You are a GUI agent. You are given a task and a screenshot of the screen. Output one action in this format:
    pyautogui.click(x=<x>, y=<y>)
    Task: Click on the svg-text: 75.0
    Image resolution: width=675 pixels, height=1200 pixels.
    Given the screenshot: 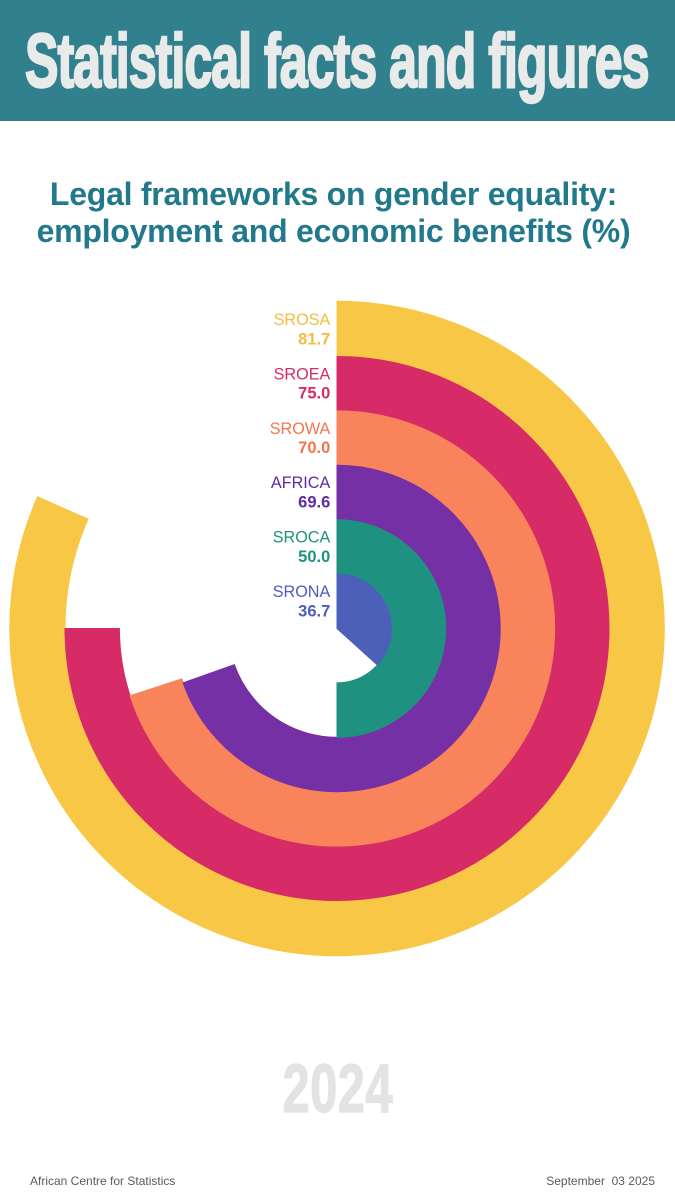 What is the action you would take?
    pyautogui.click(x=314, y=394)
    